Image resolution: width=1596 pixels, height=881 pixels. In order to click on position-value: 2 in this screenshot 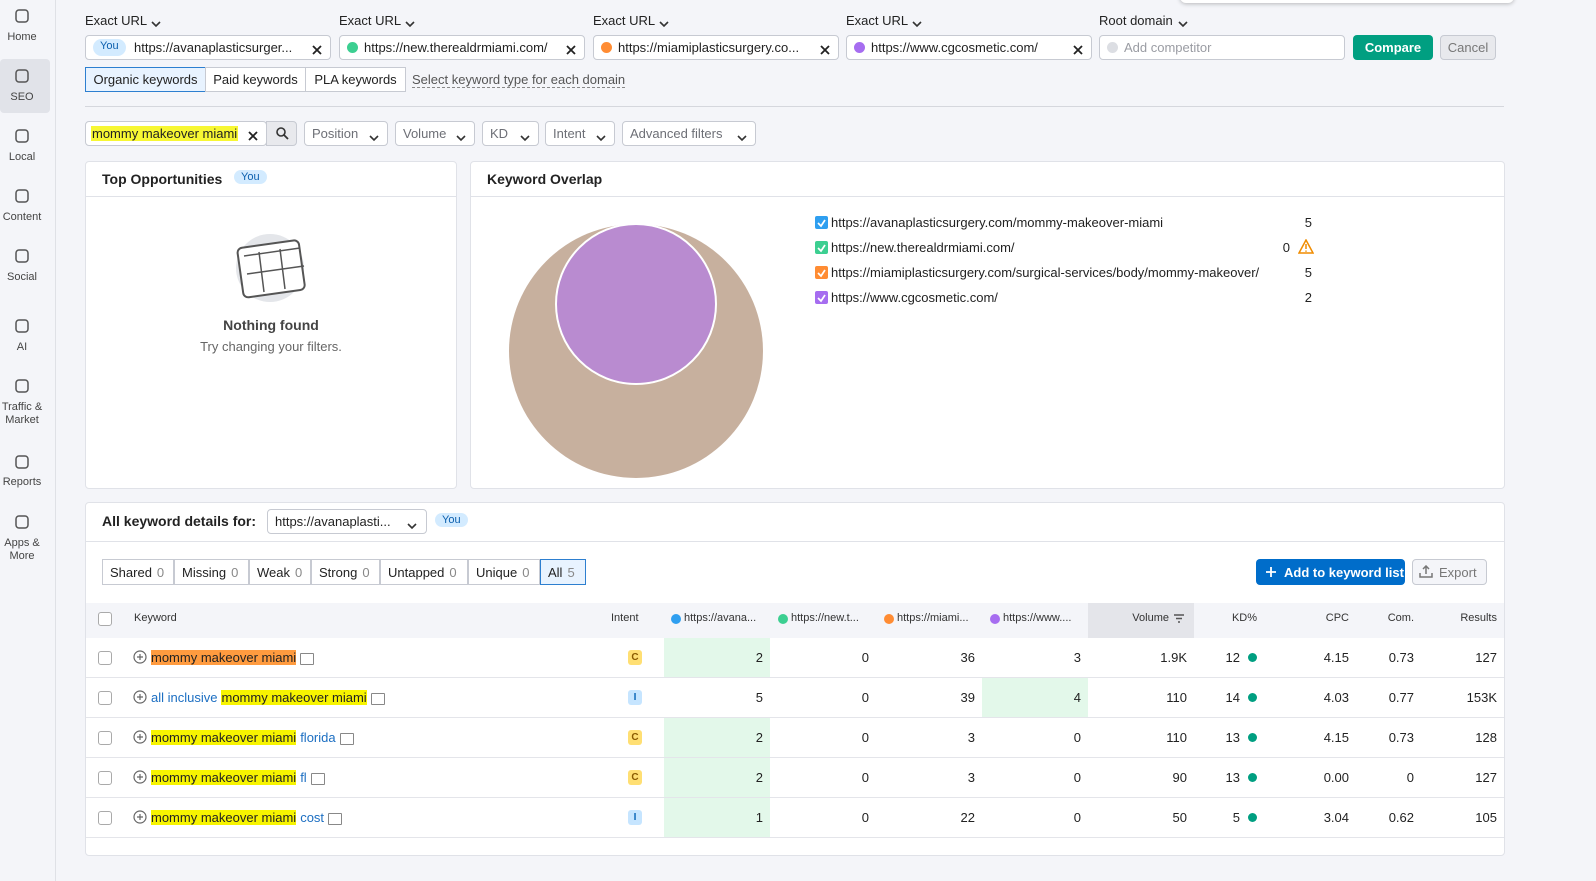, I will do `click(759, 657)`.